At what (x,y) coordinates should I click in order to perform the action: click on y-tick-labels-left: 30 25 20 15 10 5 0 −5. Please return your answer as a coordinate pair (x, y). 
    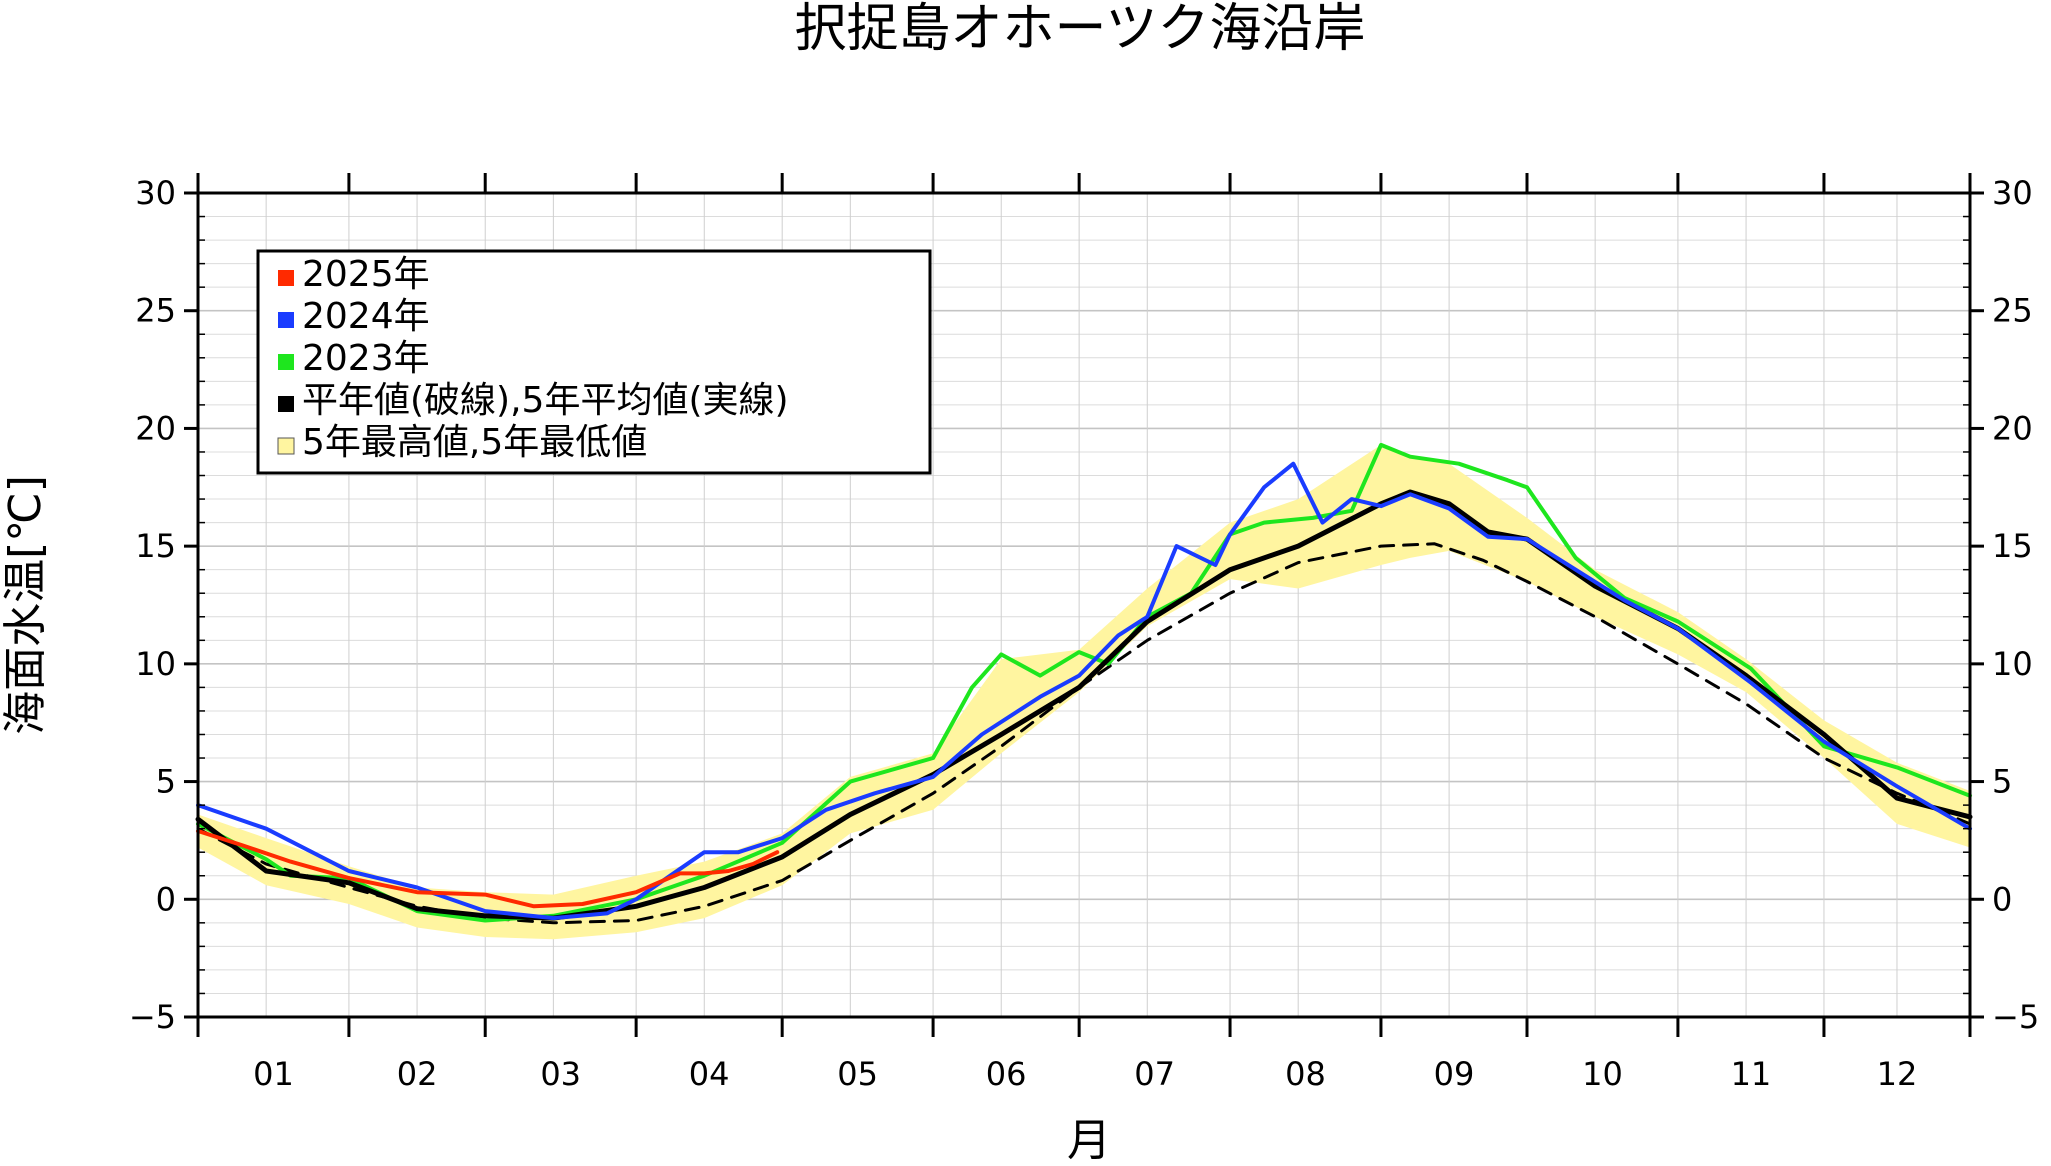
    Looking at the image, I should click on (152, 605).